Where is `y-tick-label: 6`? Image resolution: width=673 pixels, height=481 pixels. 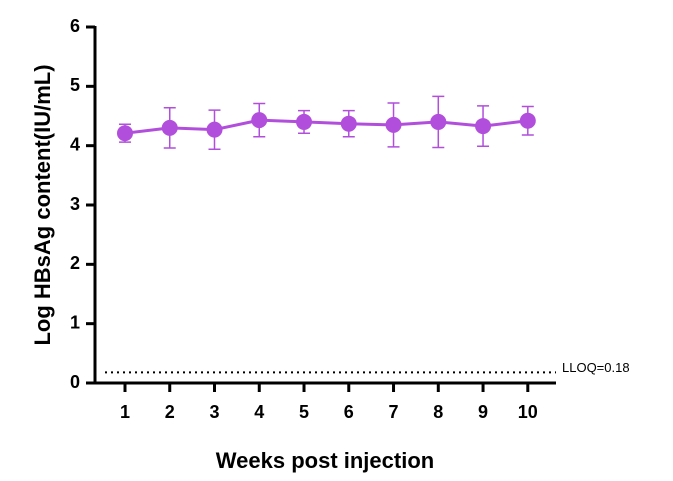 y-tick-label: 6 is located at coordinates (75, 26).